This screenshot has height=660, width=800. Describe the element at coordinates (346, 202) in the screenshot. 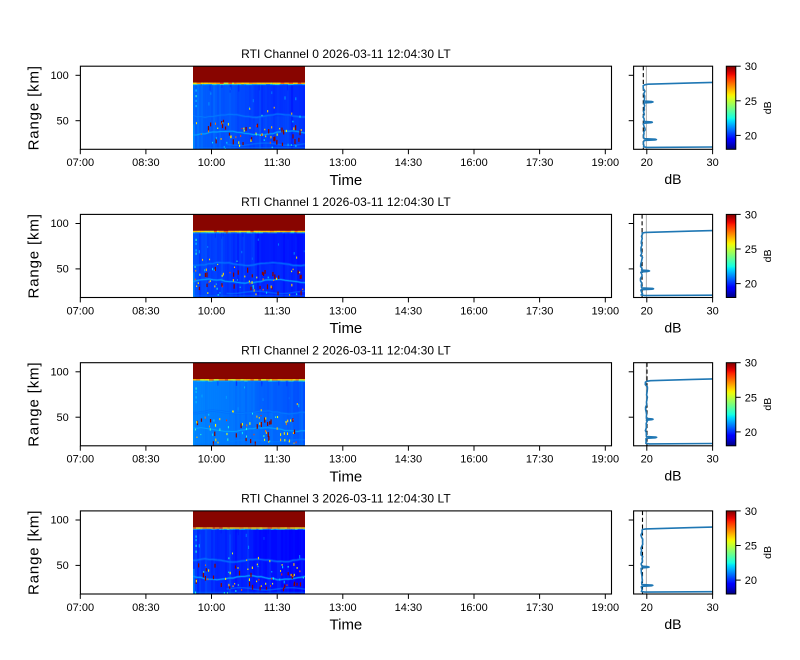

I see `svg-text:RTI Channel 1 2026-03-11 12:04: RTI Channel 1 2026-03-11 12:04:30 LT` at that location.